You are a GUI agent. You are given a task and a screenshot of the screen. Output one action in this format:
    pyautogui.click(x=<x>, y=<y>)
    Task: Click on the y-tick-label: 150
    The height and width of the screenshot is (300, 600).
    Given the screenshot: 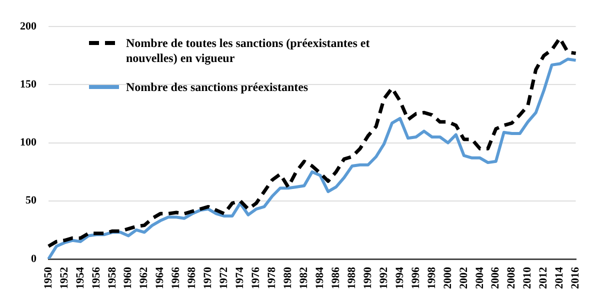 What is the action you would take?
    pyautogui.click(x=28, y=84)
    